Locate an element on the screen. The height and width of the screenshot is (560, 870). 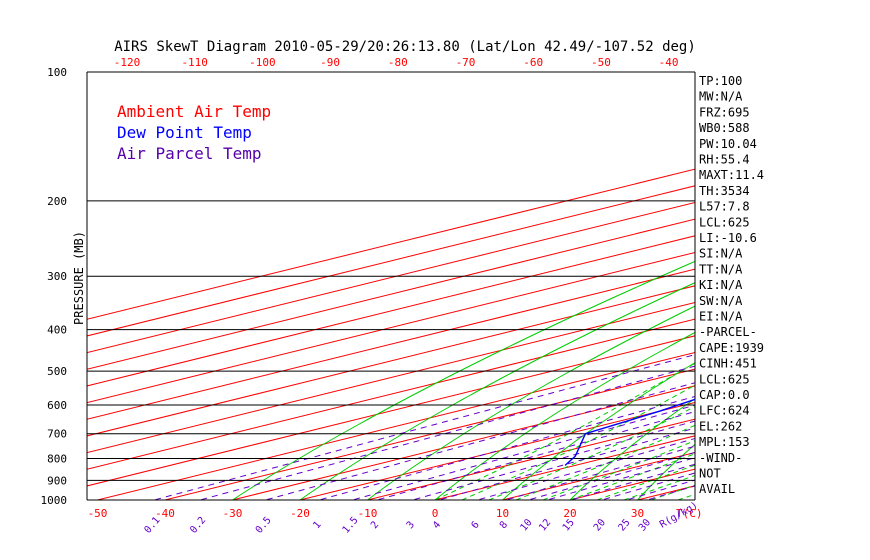
index-item: WB0:588 is located at coordinates (724, 128).